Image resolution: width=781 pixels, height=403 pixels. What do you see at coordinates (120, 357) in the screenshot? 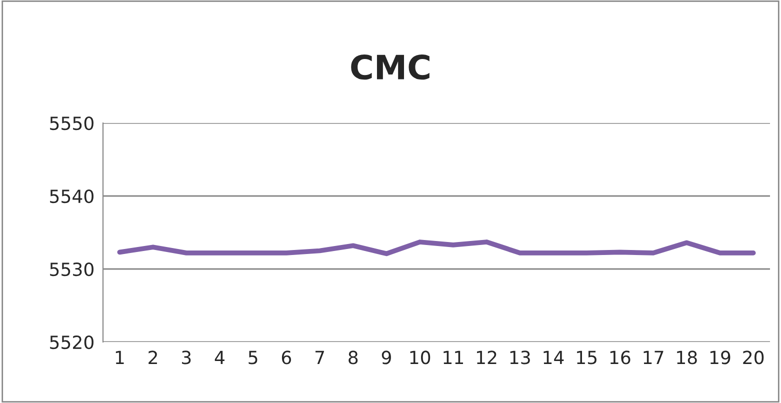
I see `x-tick-label: 1` at bounding box center [120, 357].